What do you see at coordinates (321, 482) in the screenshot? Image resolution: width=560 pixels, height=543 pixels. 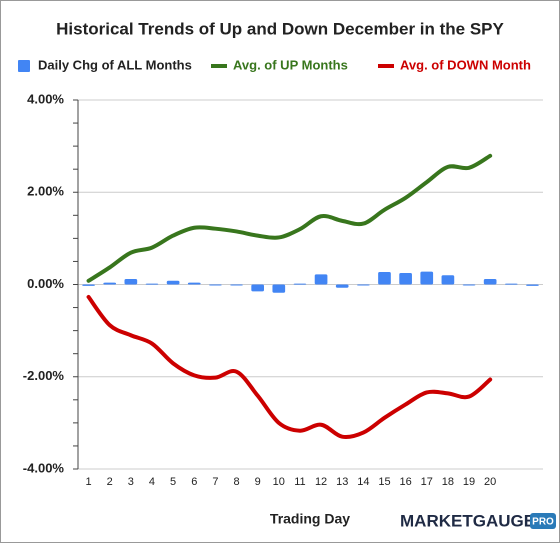 I see `x-tick-label: 12` at bounding box center [321, 482].